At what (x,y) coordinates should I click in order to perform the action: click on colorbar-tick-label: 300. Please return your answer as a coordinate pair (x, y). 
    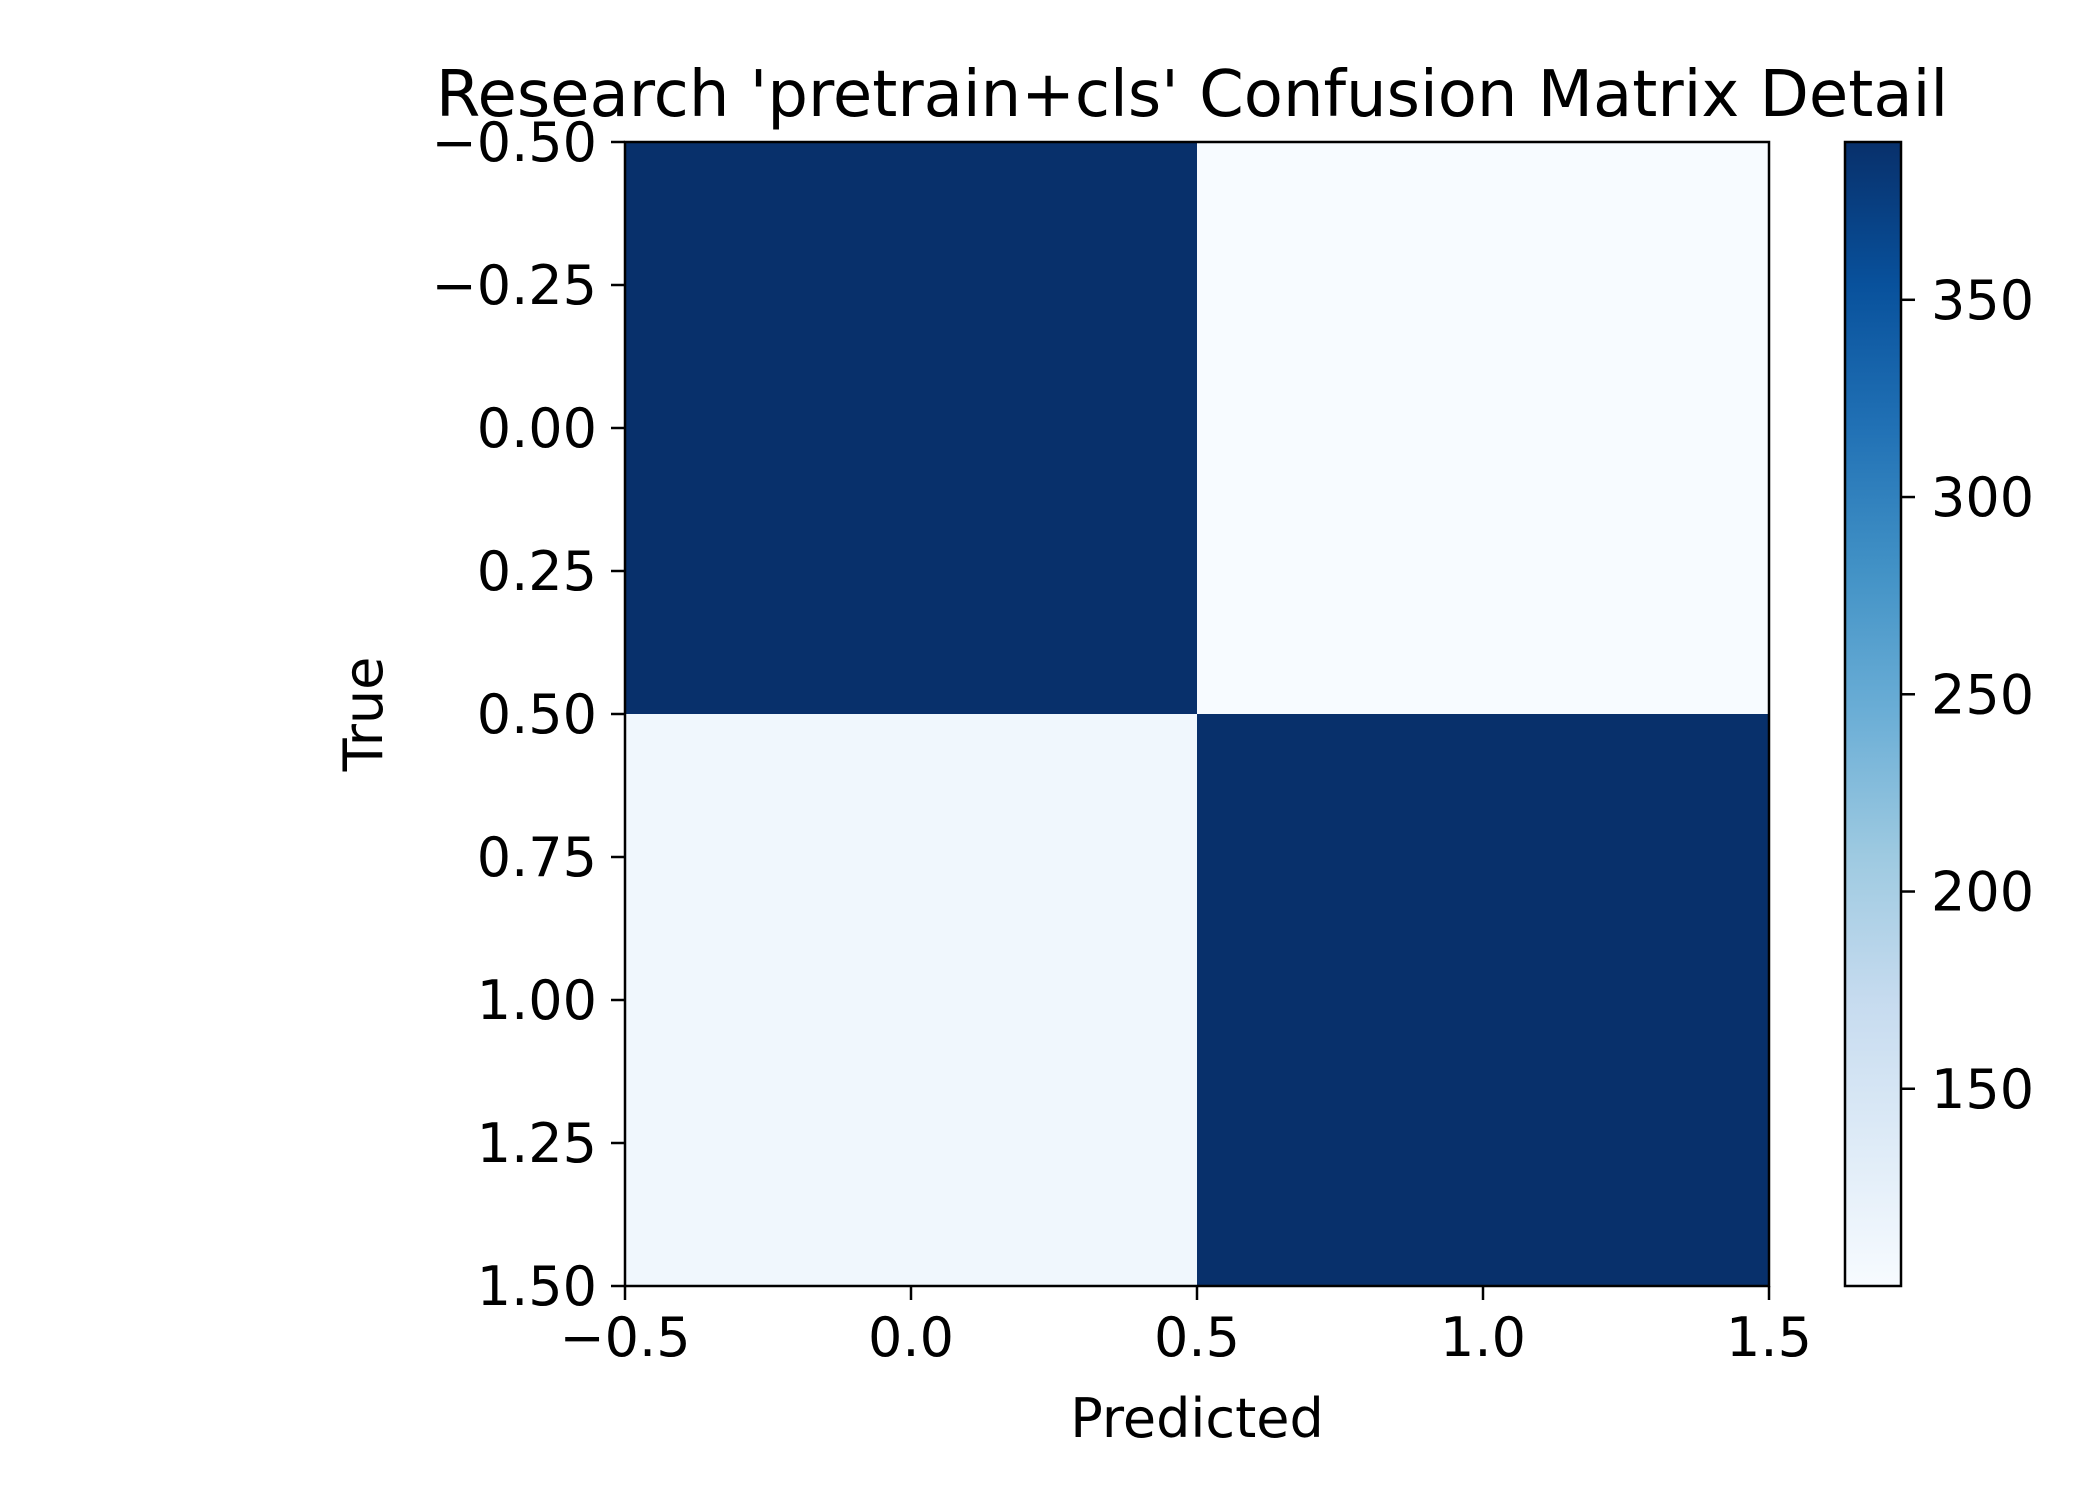
    Looking at the image, I should click on (1982, 497).